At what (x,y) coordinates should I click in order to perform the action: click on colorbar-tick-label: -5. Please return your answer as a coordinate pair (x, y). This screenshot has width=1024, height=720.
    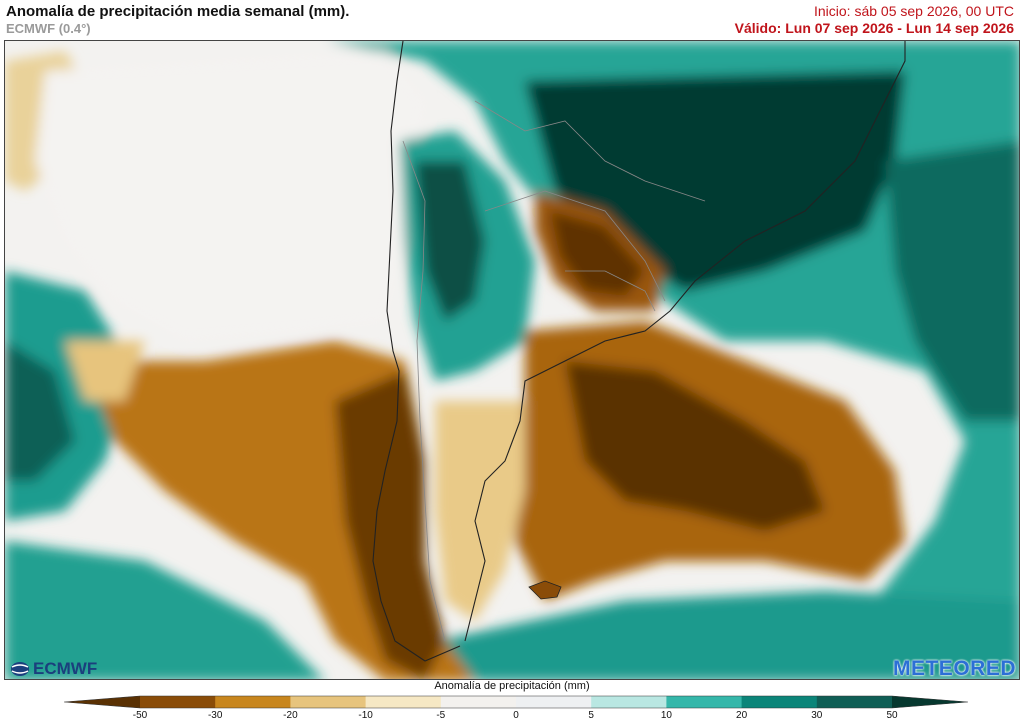
    Looking at the image, I should click on (440, 715).